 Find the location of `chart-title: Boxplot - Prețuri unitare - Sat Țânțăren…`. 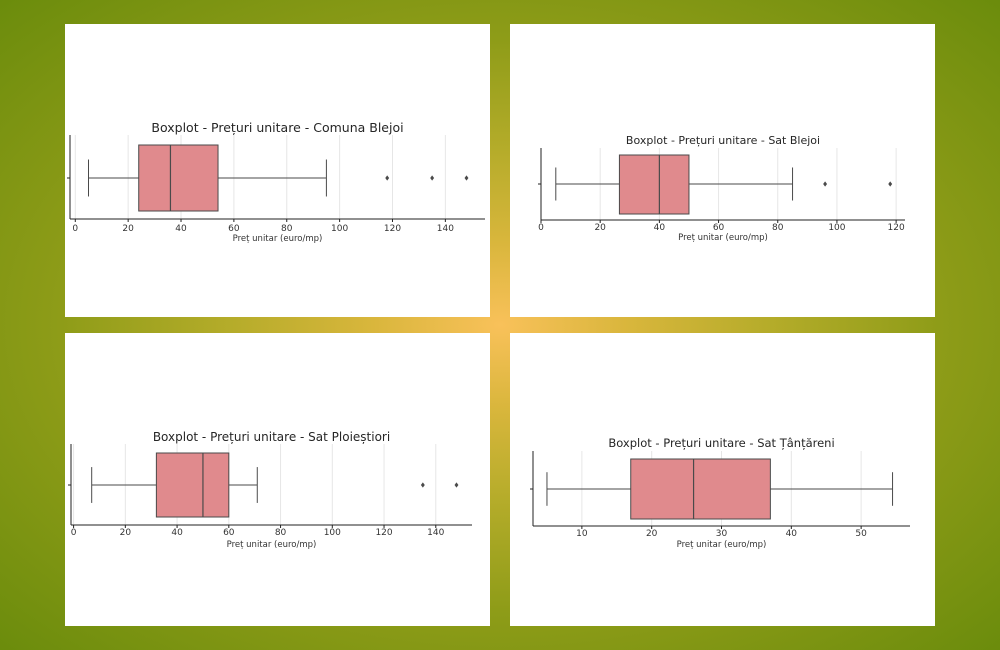

chart-title: Boxplot - Prețuri unitare - Sat Țânțăren… is located at coordinates (721, 443).